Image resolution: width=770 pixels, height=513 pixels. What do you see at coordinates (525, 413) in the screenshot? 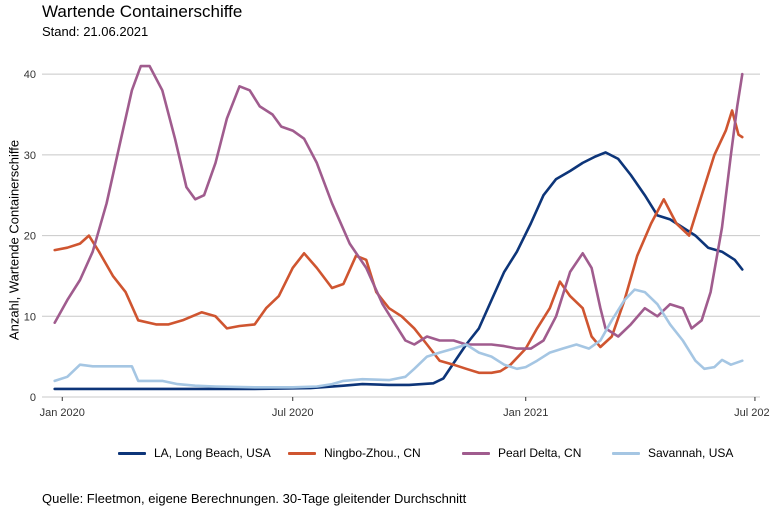
I see `x-tick-label: Jan 2021` at bounding box center [525, 413].